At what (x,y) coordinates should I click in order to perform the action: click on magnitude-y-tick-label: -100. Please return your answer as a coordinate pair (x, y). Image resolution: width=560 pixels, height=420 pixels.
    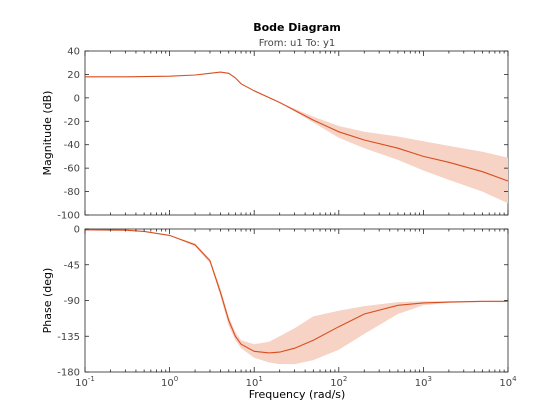
    Looking at the image, I should click on (68, 216).